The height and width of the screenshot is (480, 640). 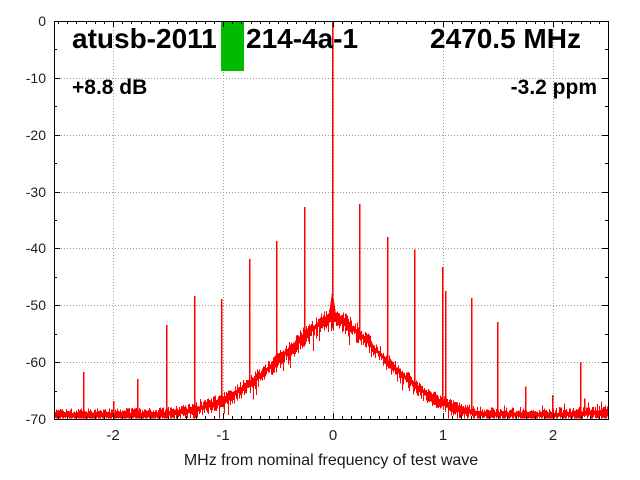 What do you see at coordinates (35, 248) in the screenshot?
I see `y-tick-label: -40` at bounding box center [35, 248].